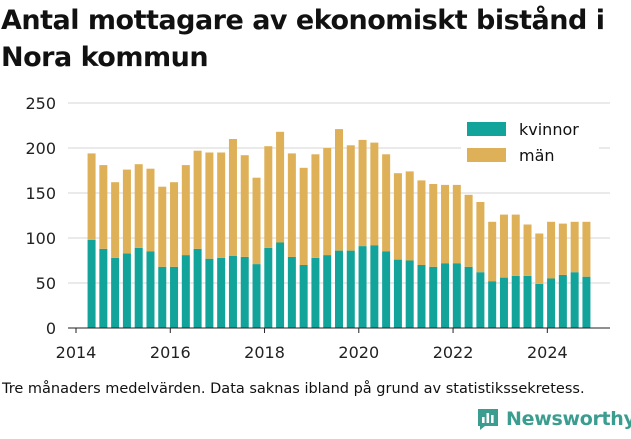 The width and height of the screenshot is (631, 439). I want to click on legend-label-man: män, so click(537, 155).